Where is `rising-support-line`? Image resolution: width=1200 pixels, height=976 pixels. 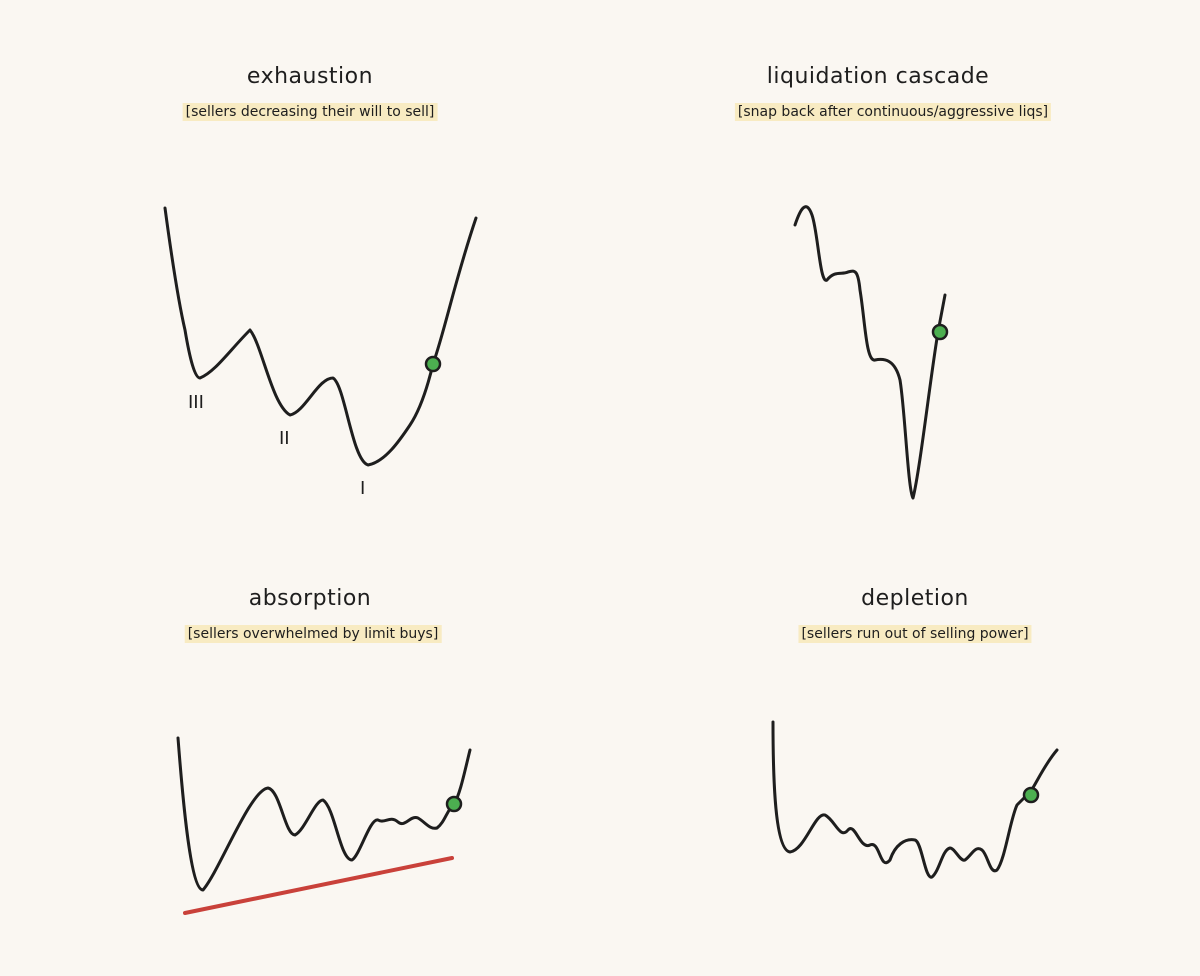
rising-support-line is located at coordinates (318, 885).